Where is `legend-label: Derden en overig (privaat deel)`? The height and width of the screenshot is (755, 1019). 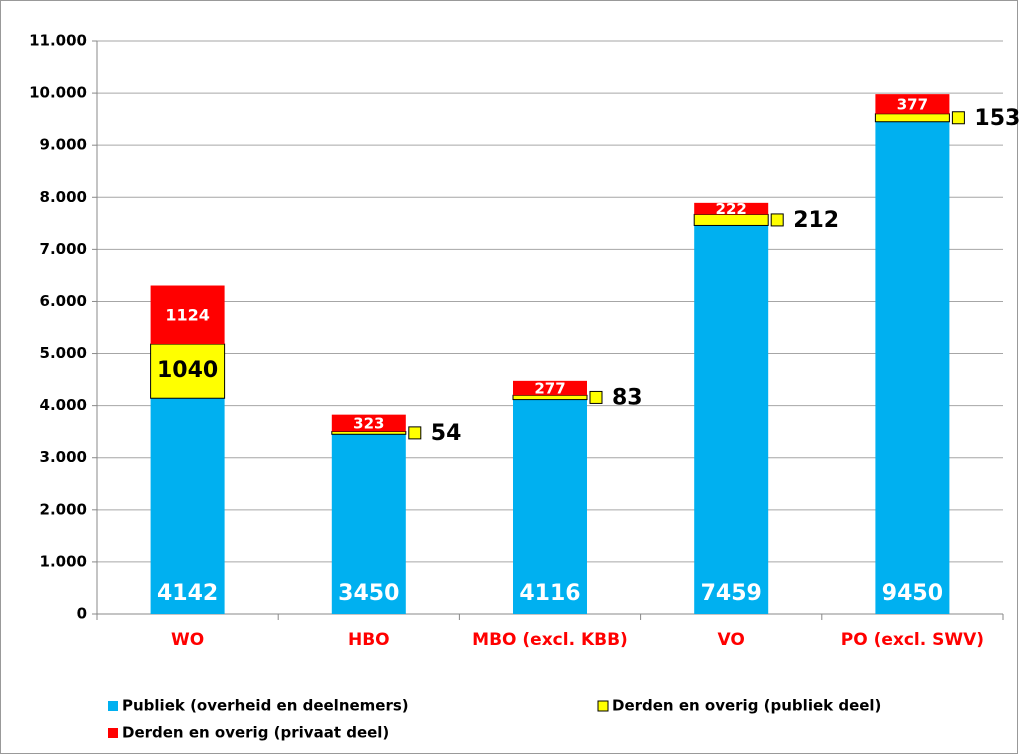 legend-label: Derden en overig (privaat deel) is located at coordinates (255, 733).